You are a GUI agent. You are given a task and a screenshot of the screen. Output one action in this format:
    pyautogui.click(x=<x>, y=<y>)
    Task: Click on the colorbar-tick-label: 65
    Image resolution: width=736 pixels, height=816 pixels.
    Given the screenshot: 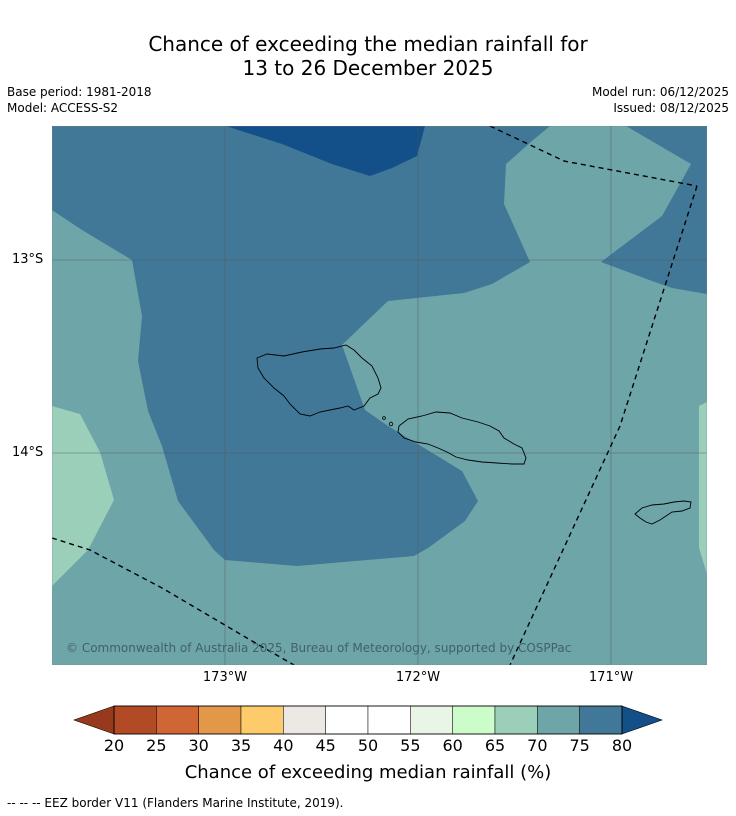 What is the action you would take?
    pyautogui.click(x=495, y=745)
    